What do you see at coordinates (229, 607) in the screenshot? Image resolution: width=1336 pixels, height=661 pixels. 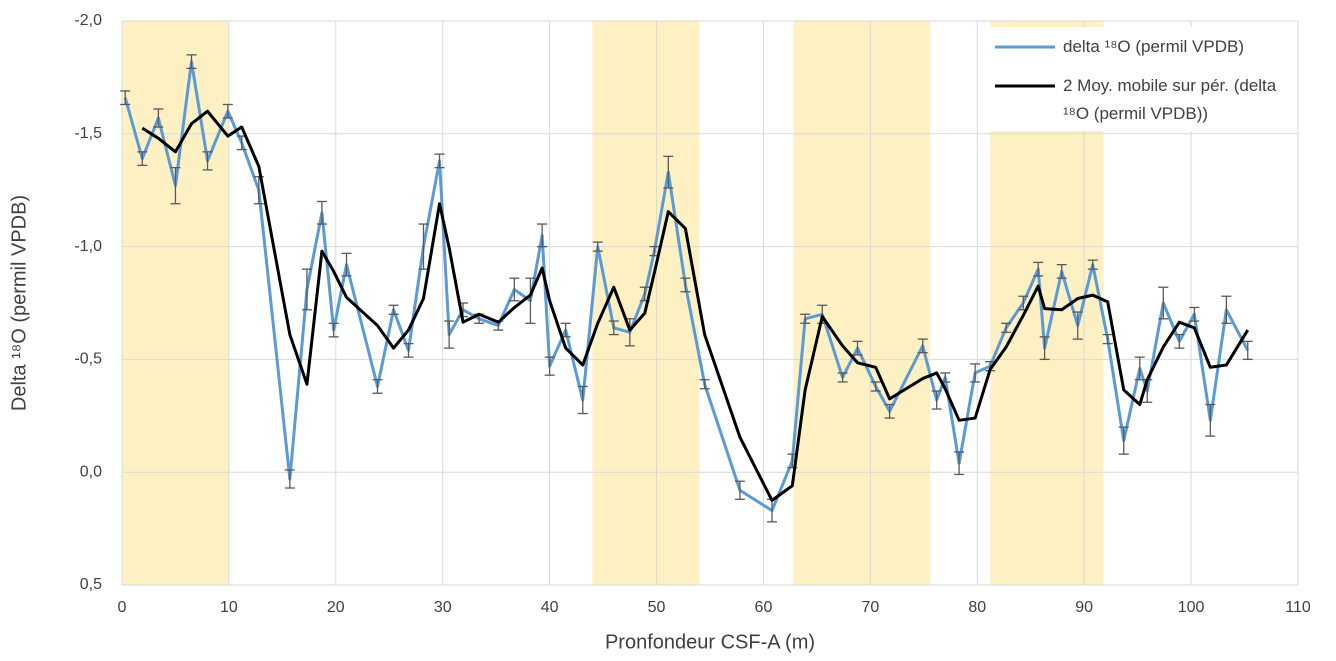 I see `x-tick-label: 10` at bounding box center [229, 607].